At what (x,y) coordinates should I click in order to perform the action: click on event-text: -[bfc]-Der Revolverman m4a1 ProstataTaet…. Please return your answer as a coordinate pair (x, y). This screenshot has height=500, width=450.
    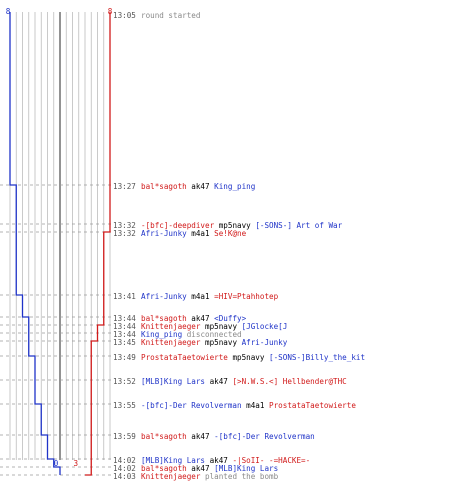
    Looking at the image, I should click on (248, 405).